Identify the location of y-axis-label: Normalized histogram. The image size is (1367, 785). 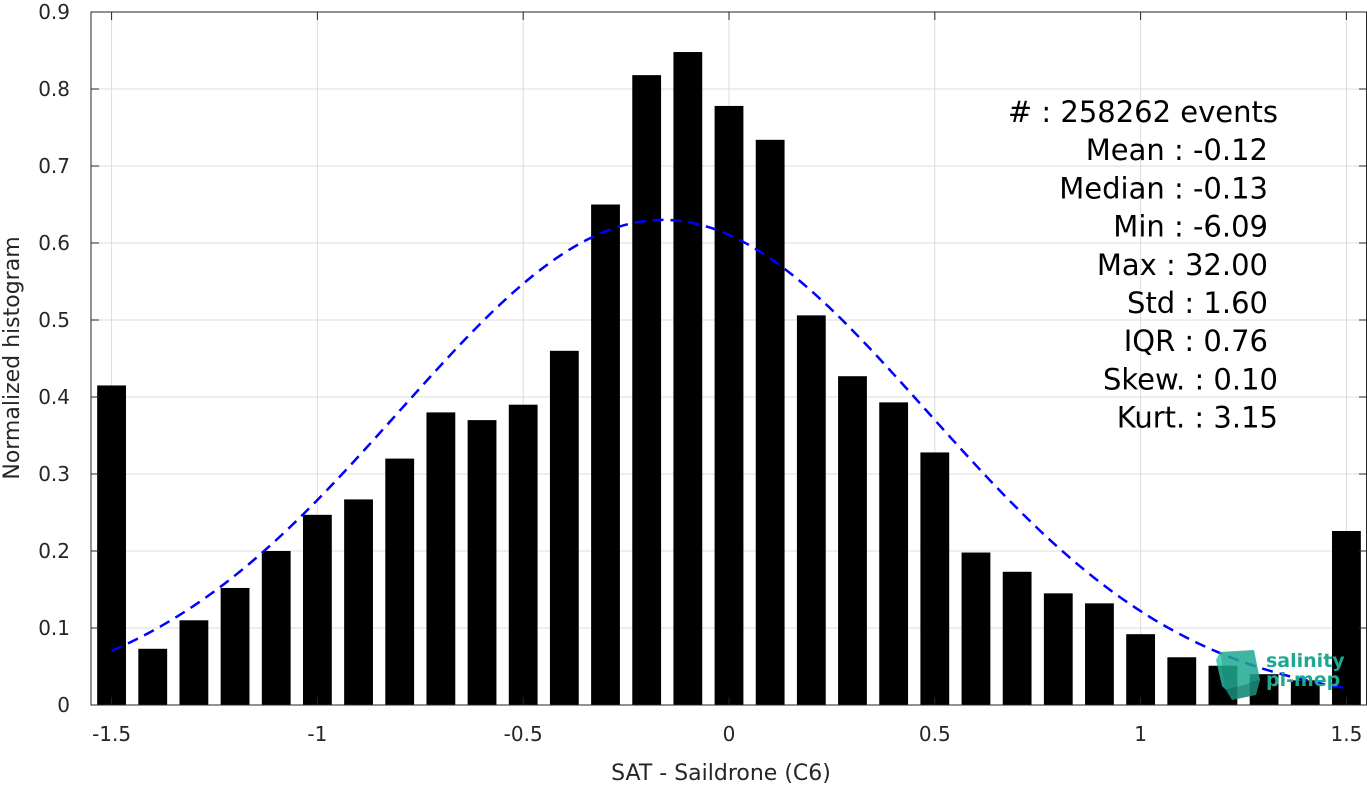
(12, 357).